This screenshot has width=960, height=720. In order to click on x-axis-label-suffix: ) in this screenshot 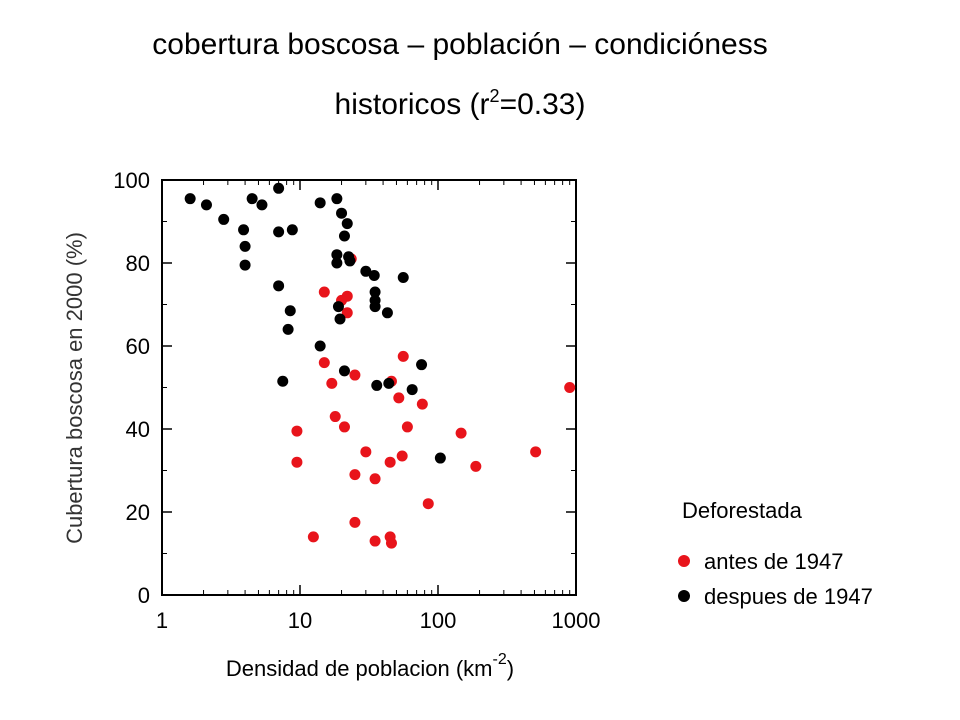, I will do `click(510, 668)`.